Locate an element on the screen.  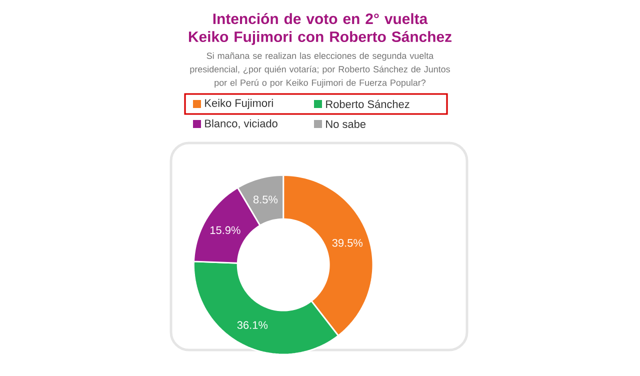
legend-label: Blanco, viciado is located at coordinates (241, 124).